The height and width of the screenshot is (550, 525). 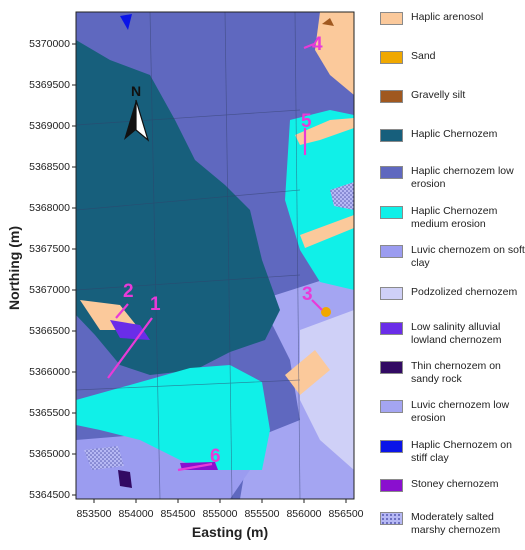 I want to click on legend-label: Haplic Chernozem on stiff clay, so click(x=461, y=451).